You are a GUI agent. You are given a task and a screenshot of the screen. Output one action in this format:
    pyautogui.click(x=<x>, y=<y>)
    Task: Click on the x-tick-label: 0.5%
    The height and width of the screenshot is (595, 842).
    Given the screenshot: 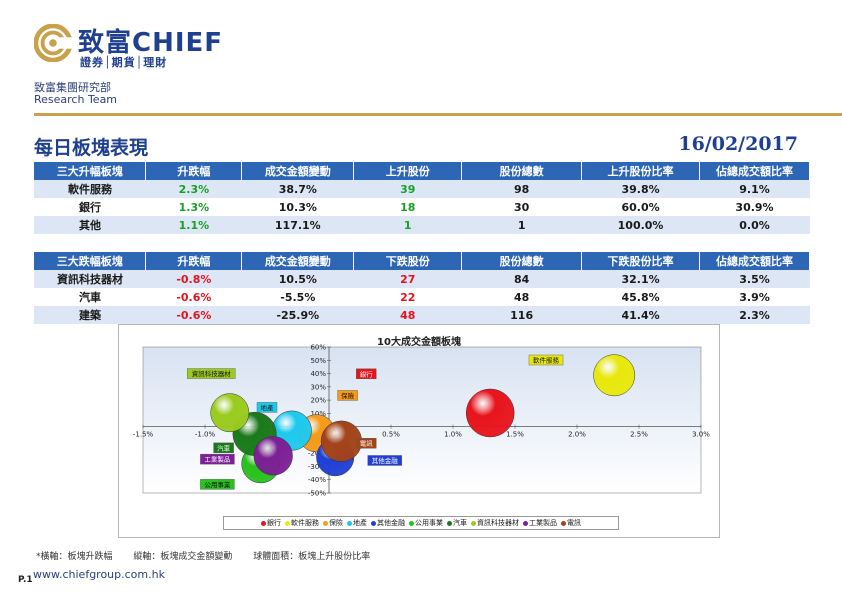 What is the action you would take?
    pyautogui.click(x=391, y=435)
    